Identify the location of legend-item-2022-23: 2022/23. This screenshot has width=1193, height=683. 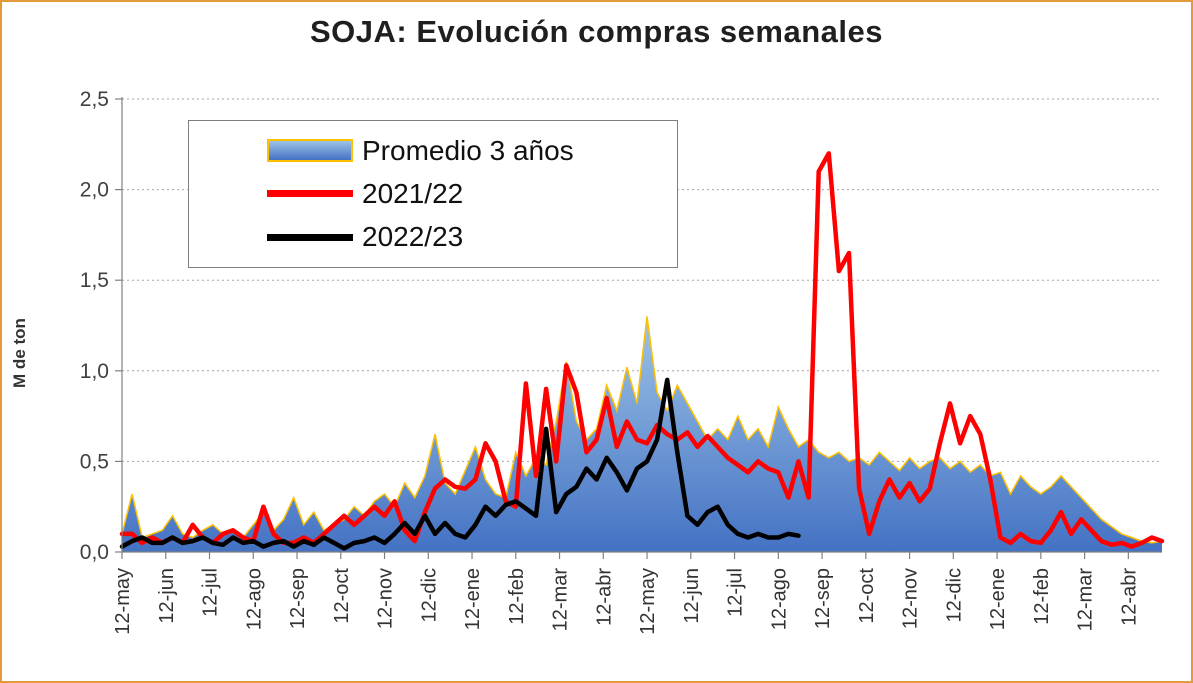
(472, 237).